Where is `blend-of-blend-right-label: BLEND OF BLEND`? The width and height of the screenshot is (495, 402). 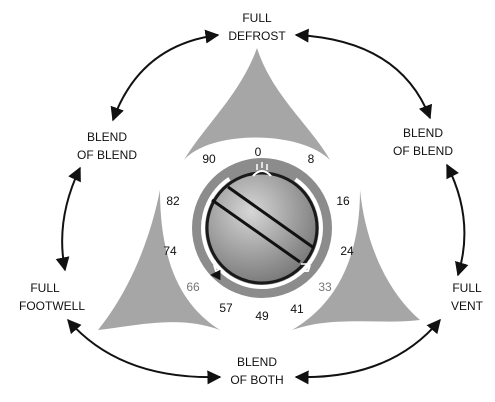
blend-of-blend-right-label: BLEND OF BLEND is located at coordinates (423, 142).